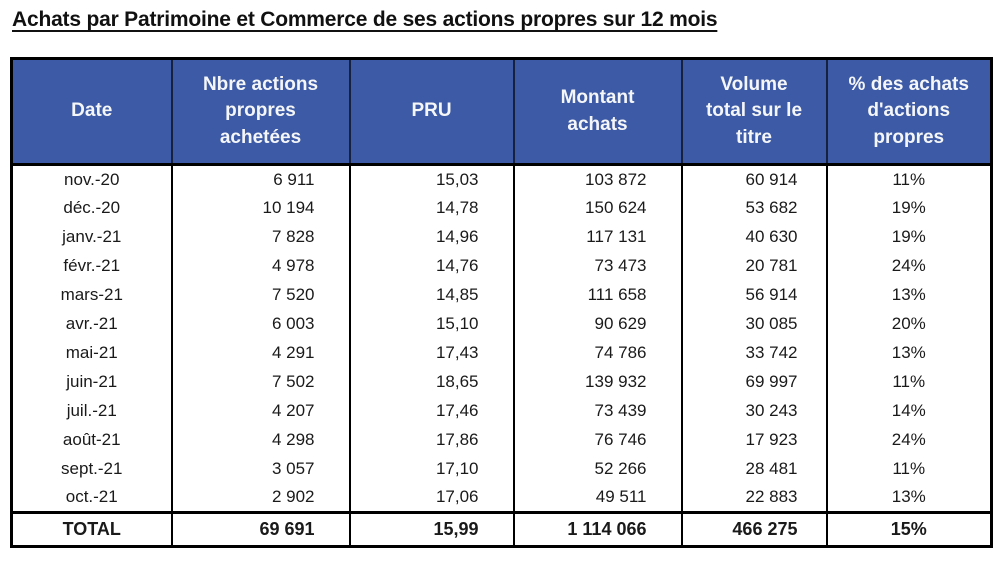 This screenshot has width=1000, height=575. What do you see at coordinates (753, 266) in the screenshot?
I see `table-cell: 20 781` at bounding box center [753, 266].